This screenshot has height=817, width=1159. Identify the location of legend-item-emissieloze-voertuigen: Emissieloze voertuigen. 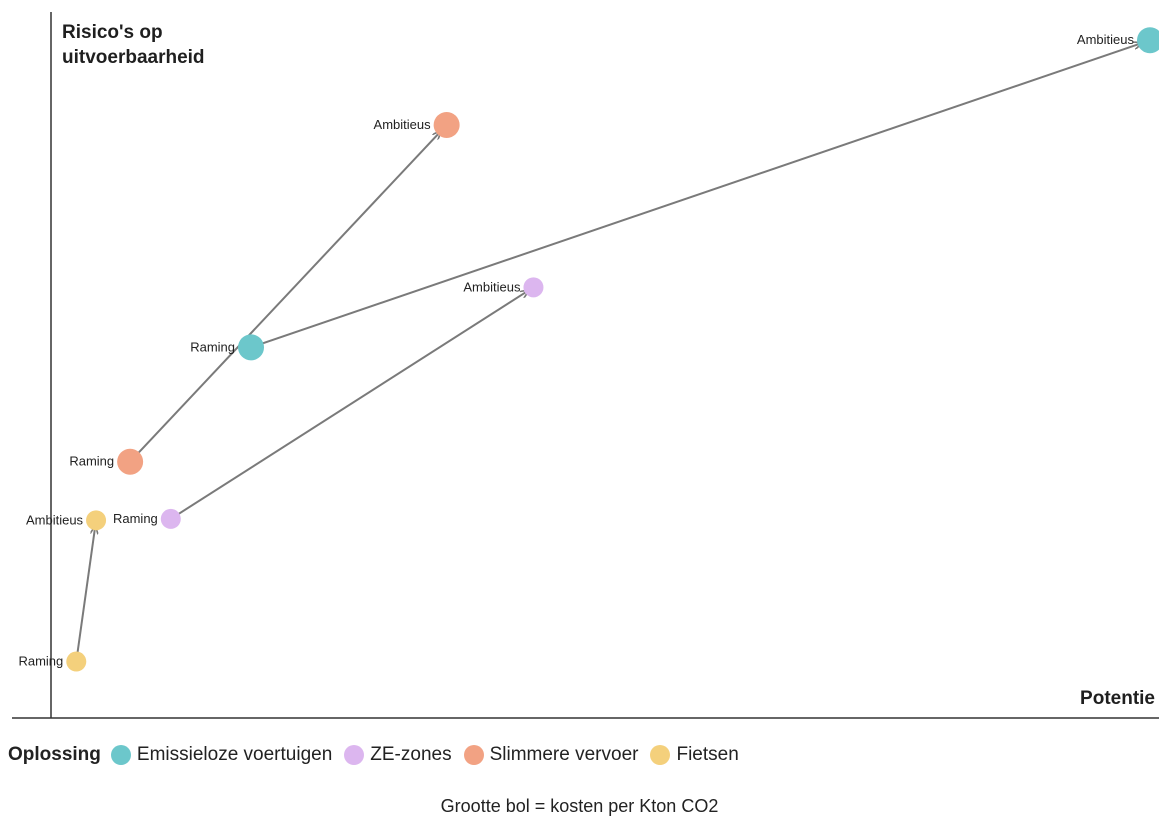
(221, 755).